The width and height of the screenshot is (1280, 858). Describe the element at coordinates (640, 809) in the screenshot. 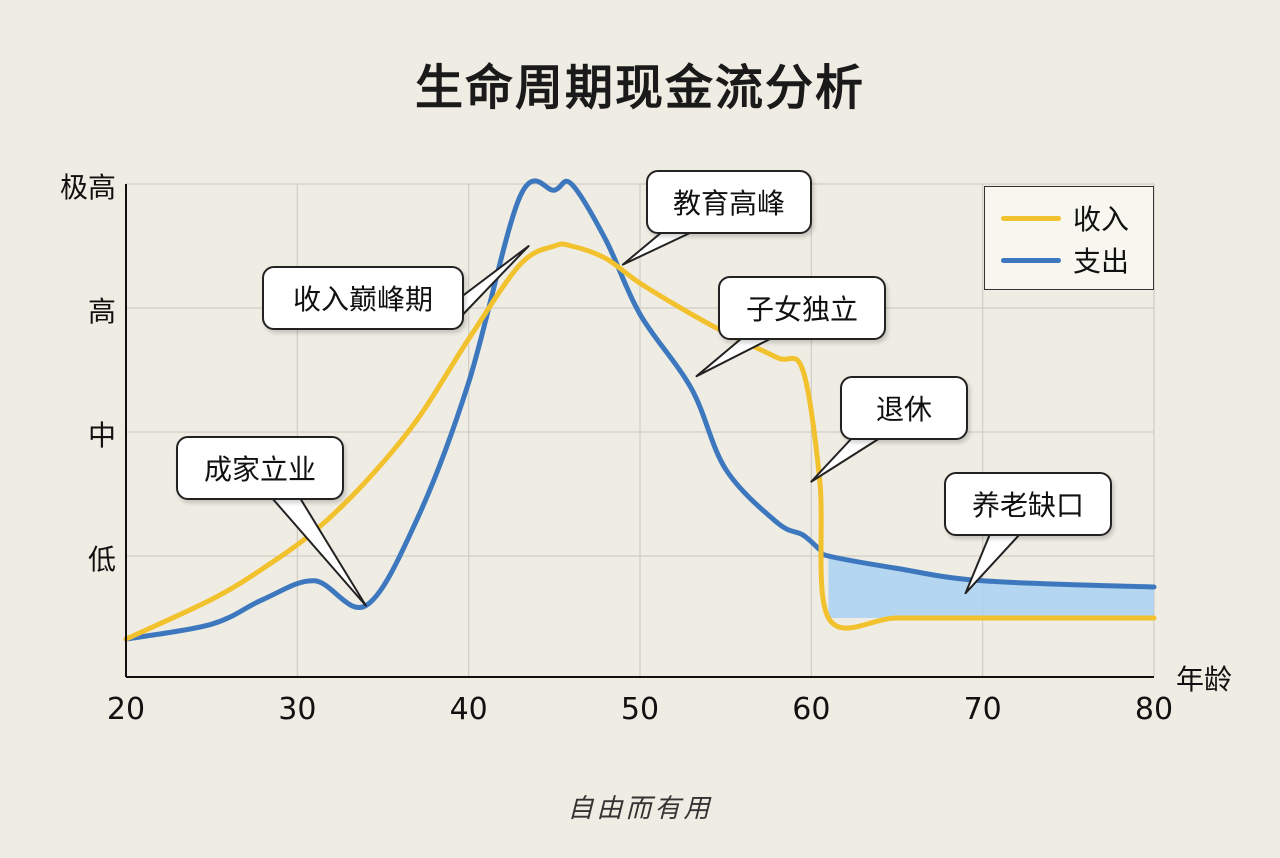

I see `watermark: 自由而有用` at that location.